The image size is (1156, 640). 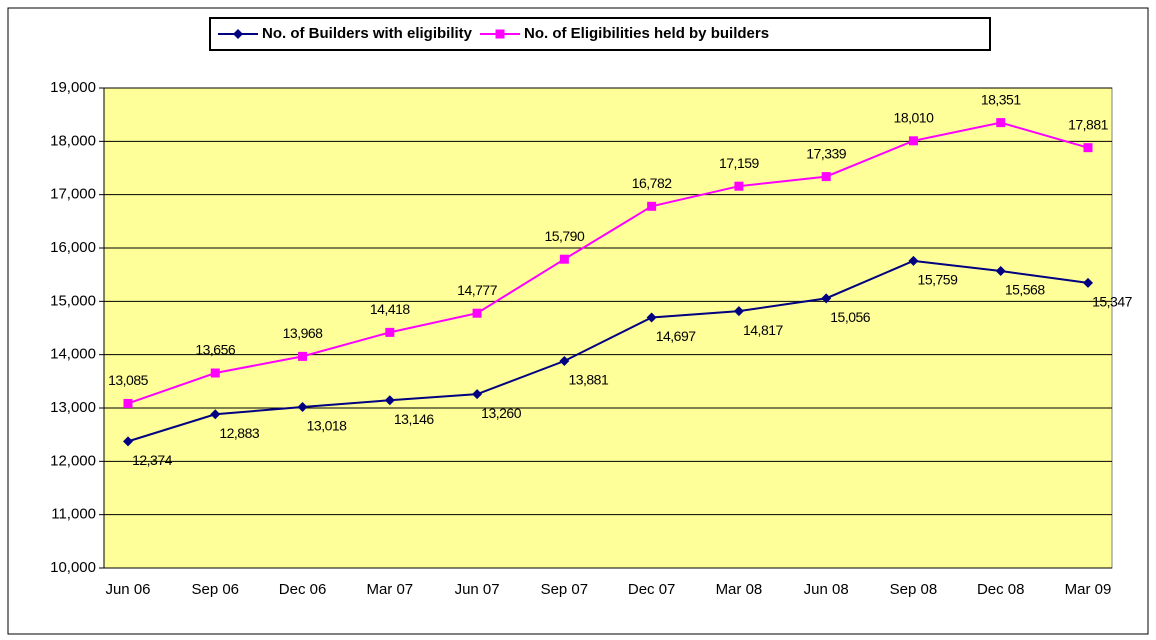 What do you see at coordinates (914, 118) in the screenshot?
I see `data-label: 18,010` at bounding box center [914, 118].